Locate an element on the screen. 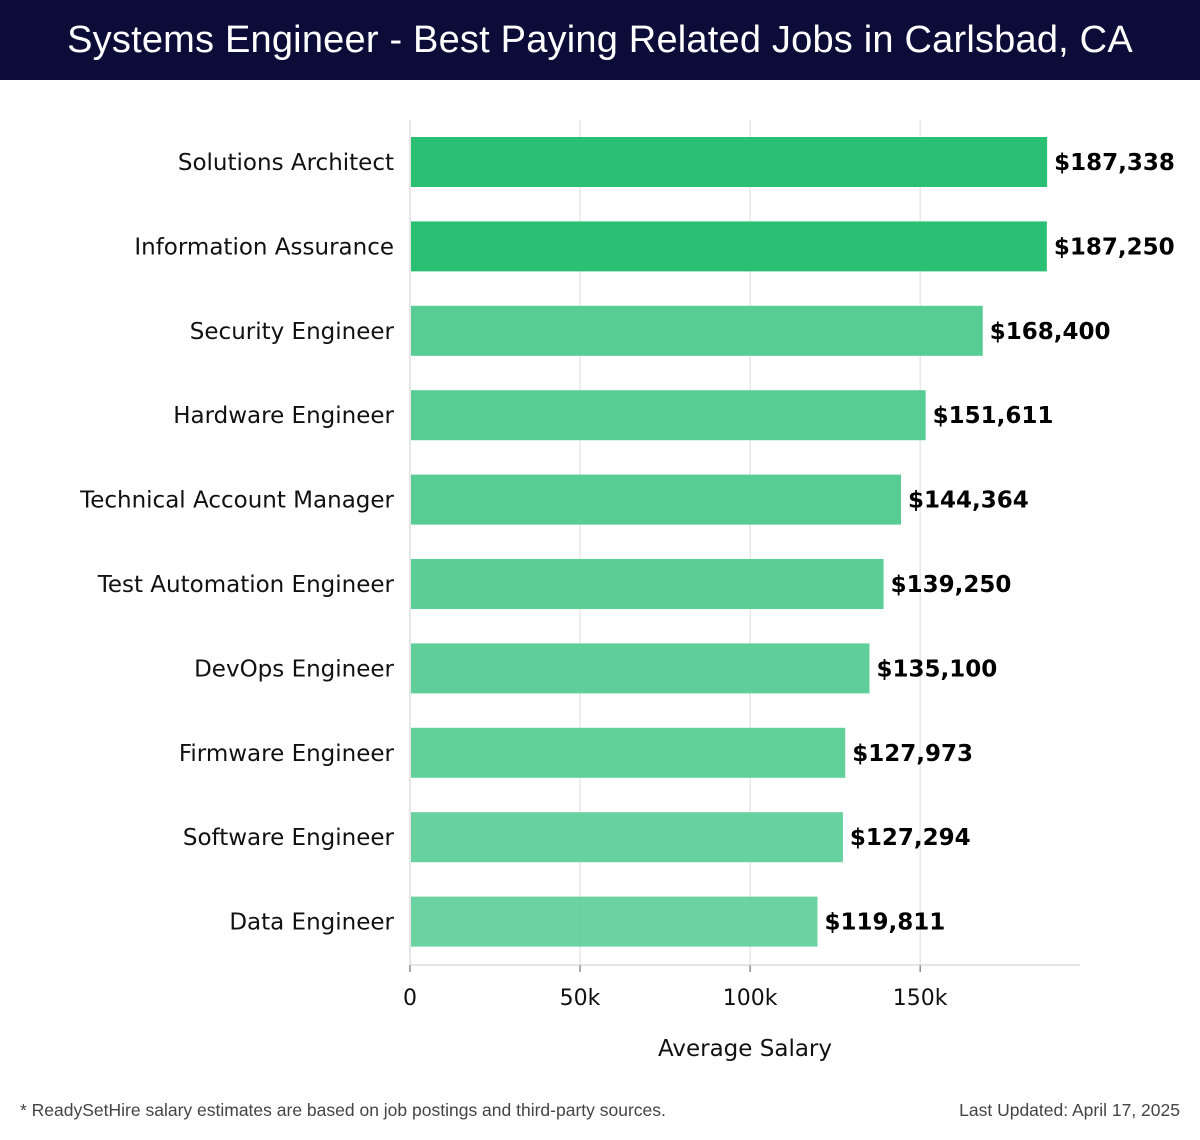 The width and height of the screenshot is (1200, 1140). x-tick-label: 0 is located at coordinates (410, 998).